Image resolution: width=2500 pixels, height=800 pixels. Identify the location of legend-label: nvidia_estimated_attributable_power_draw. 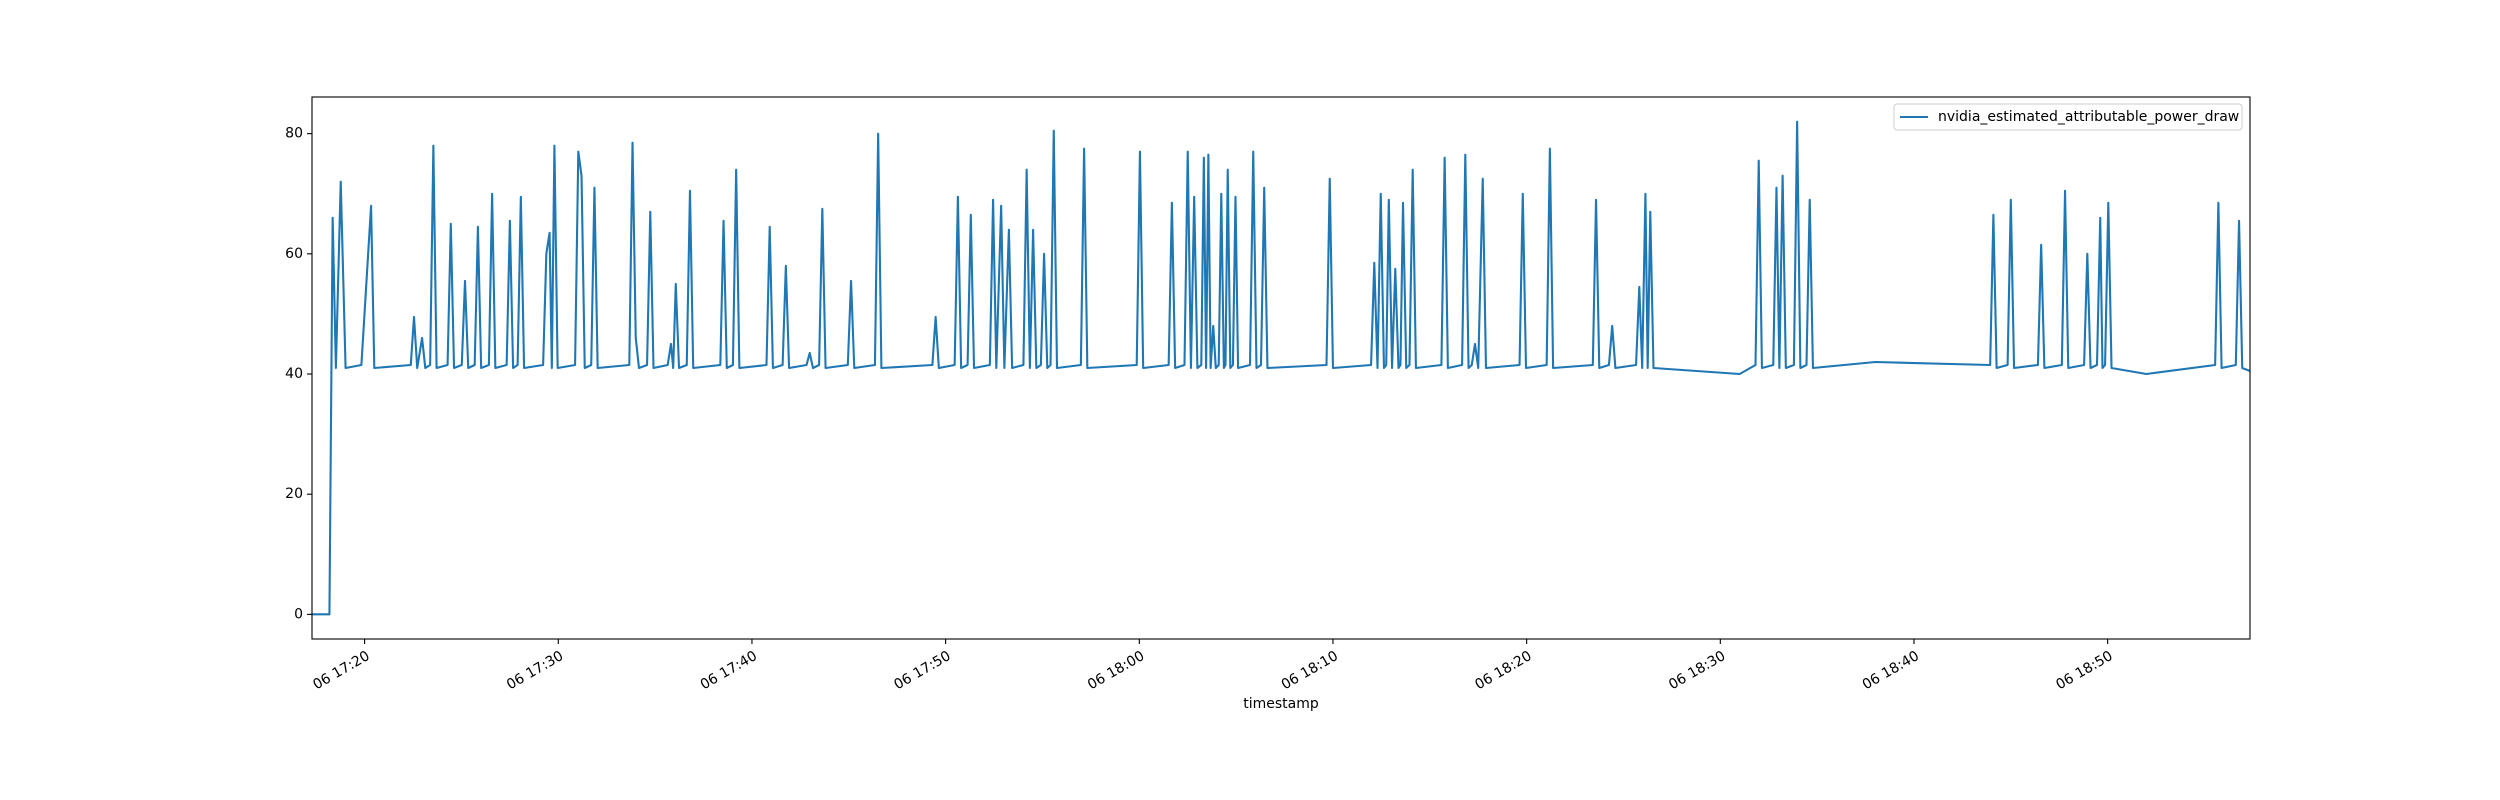
(2088, 117).